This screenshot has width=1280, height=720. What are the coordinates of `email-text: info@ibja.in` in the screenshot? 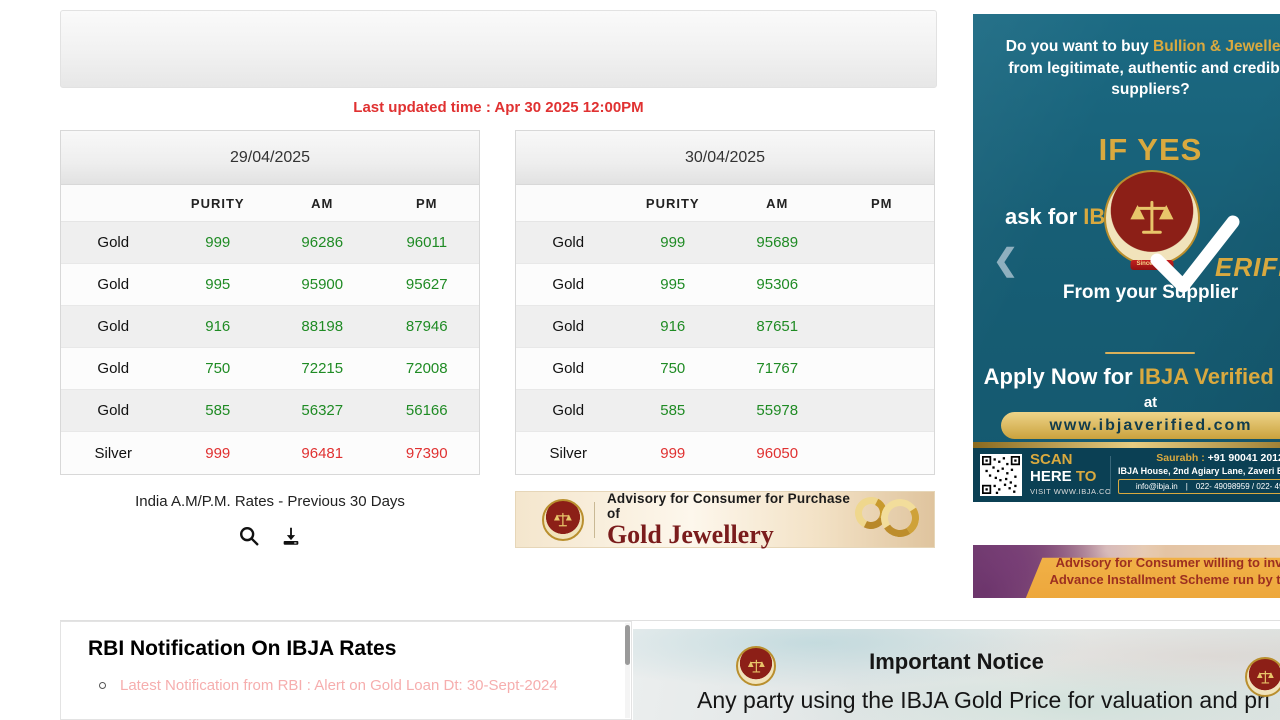 It's located at (1156, 486).